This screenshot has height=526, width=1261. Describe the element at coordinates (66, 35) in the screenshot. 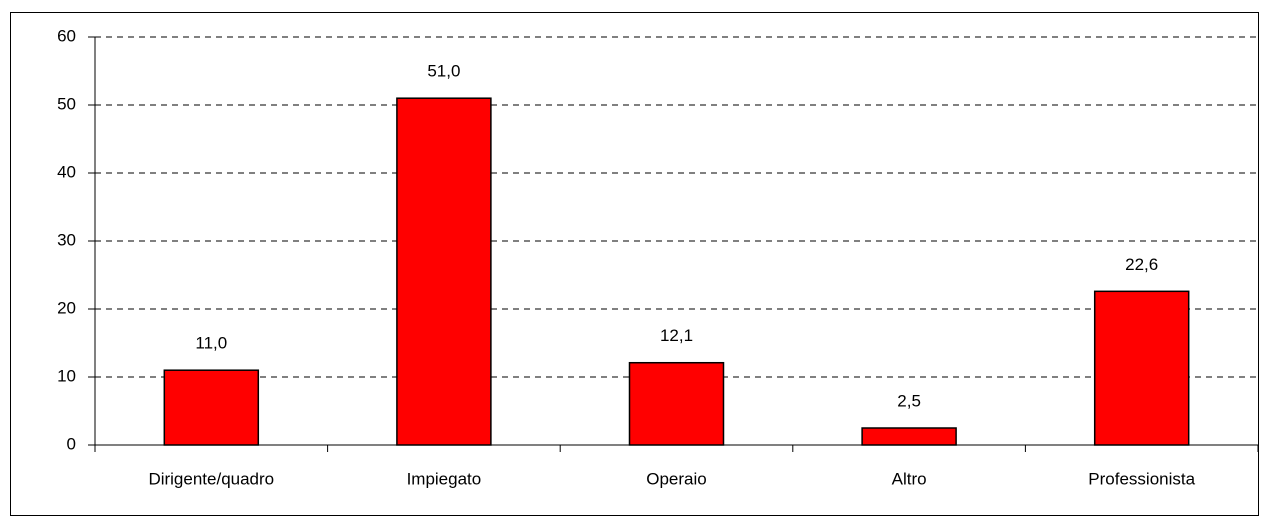

I see `y-tick-label: 60` at that location.